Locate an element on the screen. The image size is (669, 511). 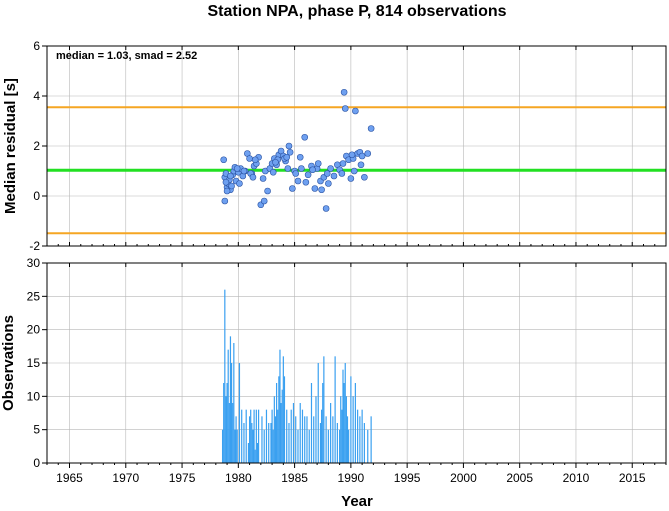
median-smad-annotation: median = 1.03, smad = 2.52 is located at coordinates (126, 56).